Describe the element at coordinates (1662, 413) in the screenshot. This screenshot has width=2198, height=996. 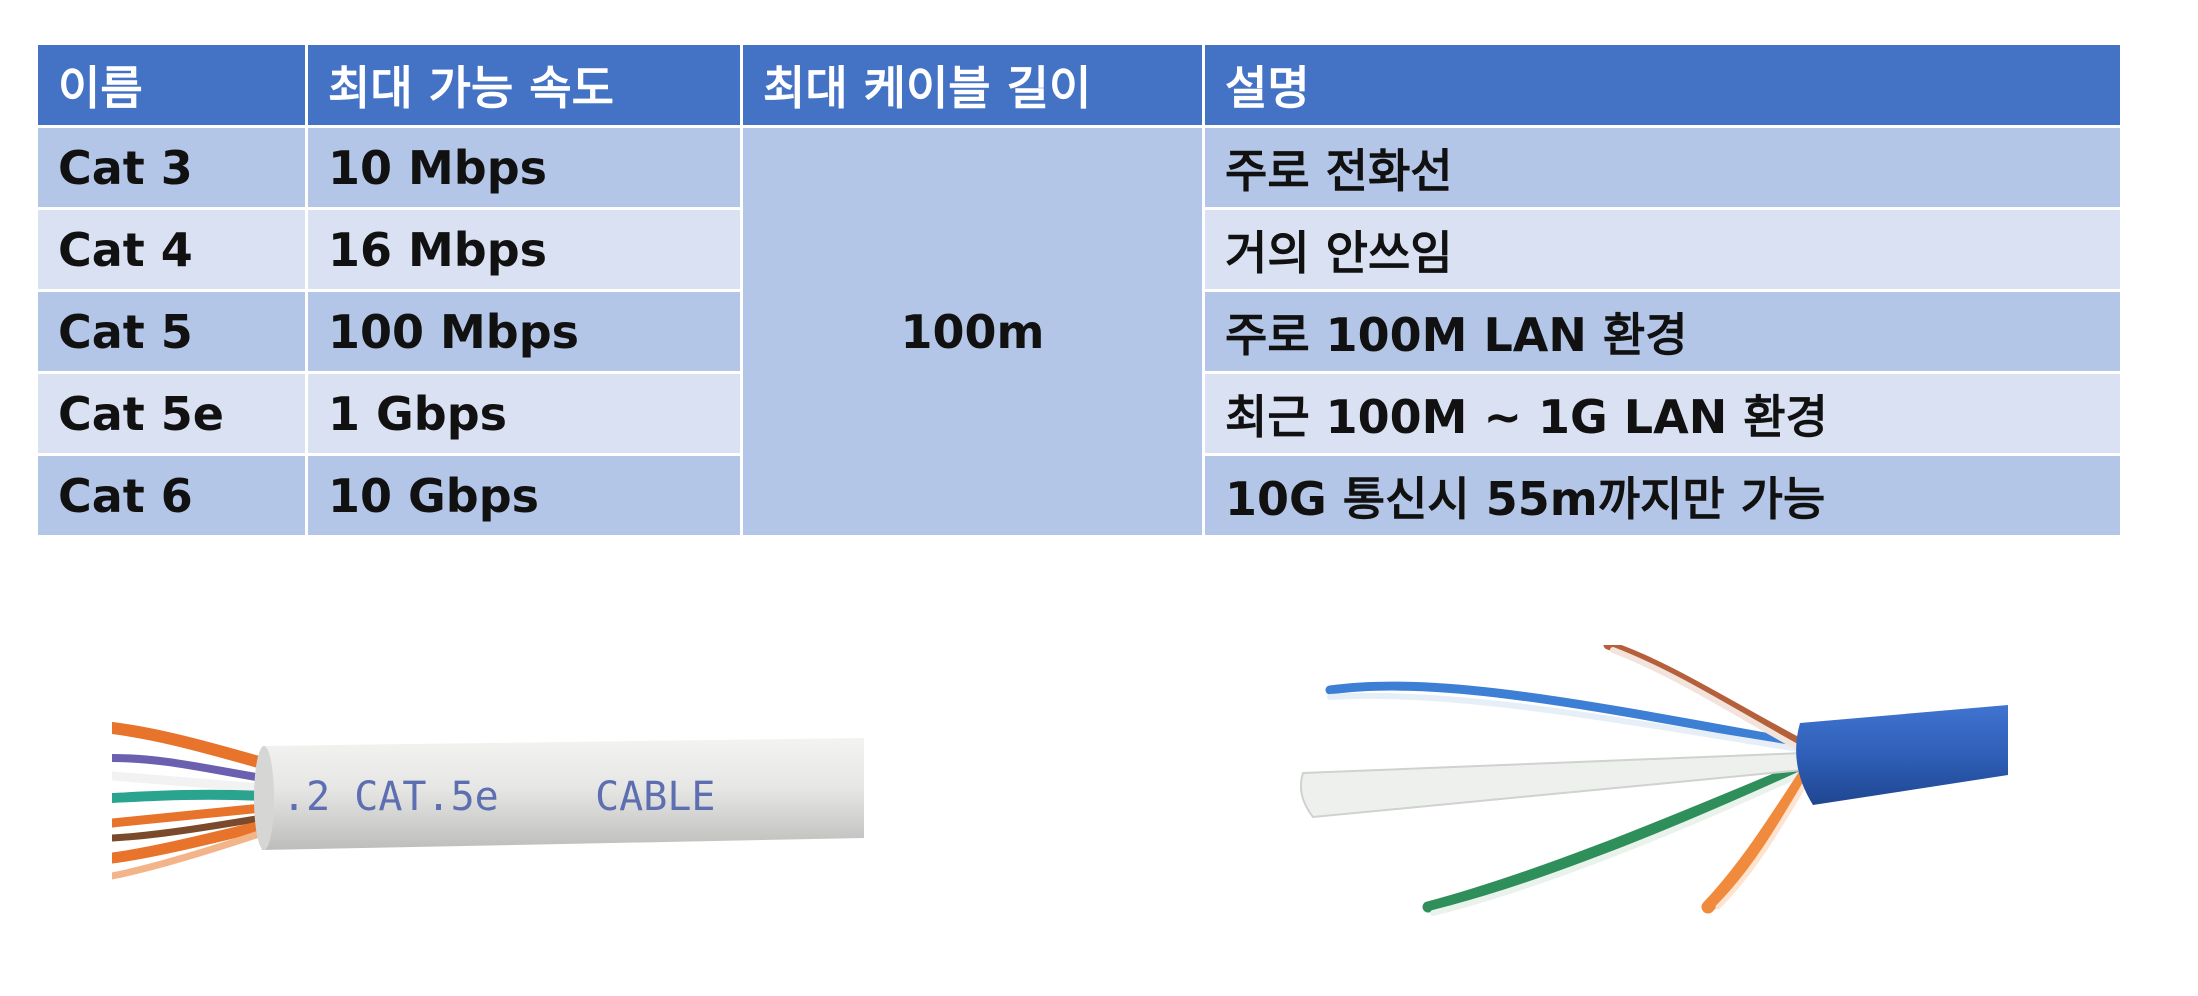
I see `cell-description: 최근 100M ~ 1G LAN 환경` at that location.